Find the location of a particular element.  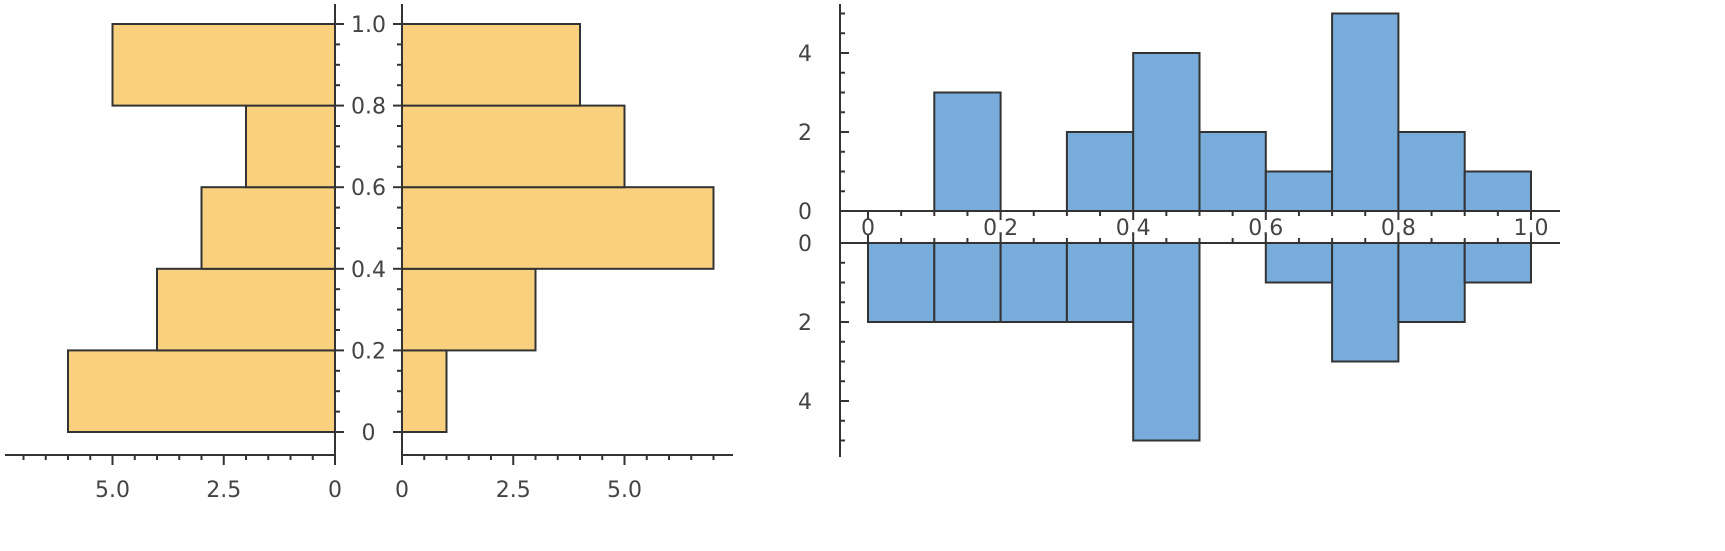

y-tick-label: 0 is located at coordinates (369, 433).